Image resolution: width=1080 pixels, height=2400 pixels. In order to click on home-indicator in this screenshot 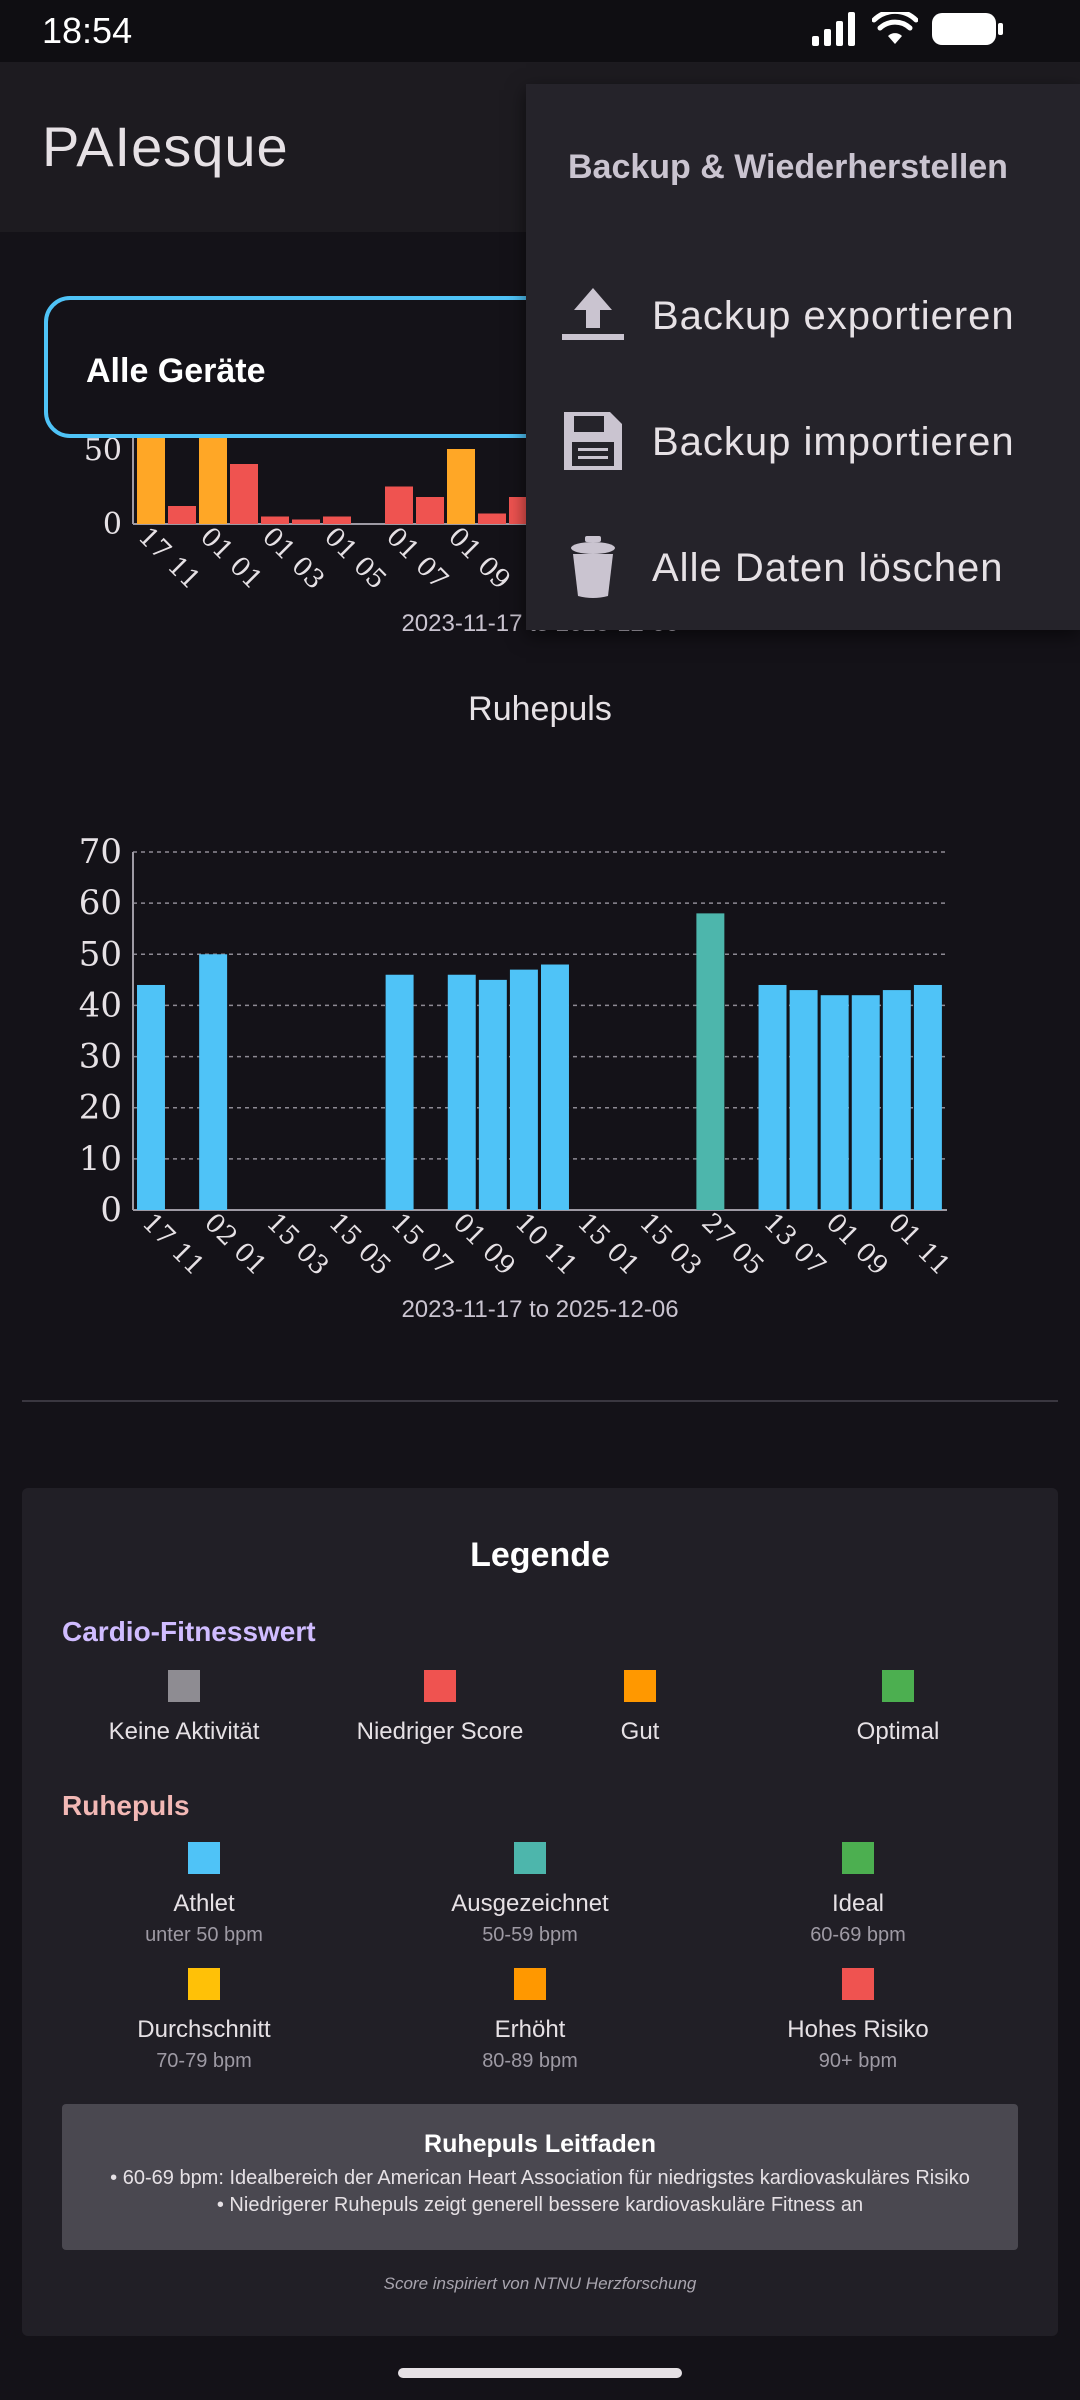, I will do `click(540, 2373)`.